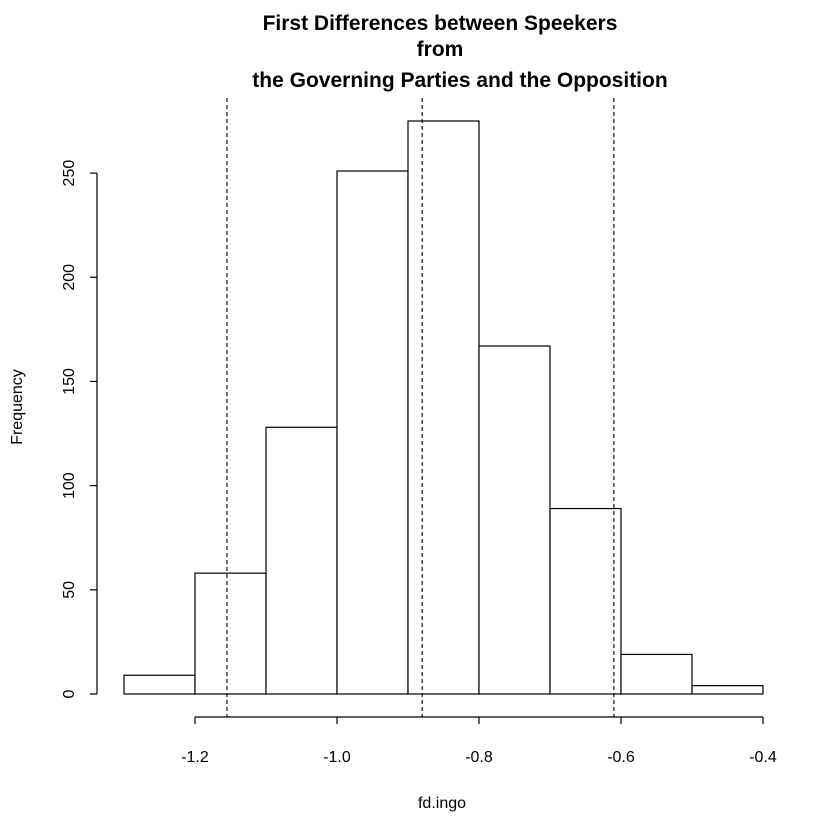 The image size is (840, 840). I want to click on y-tick-label-1: 50, so click(69, 590).